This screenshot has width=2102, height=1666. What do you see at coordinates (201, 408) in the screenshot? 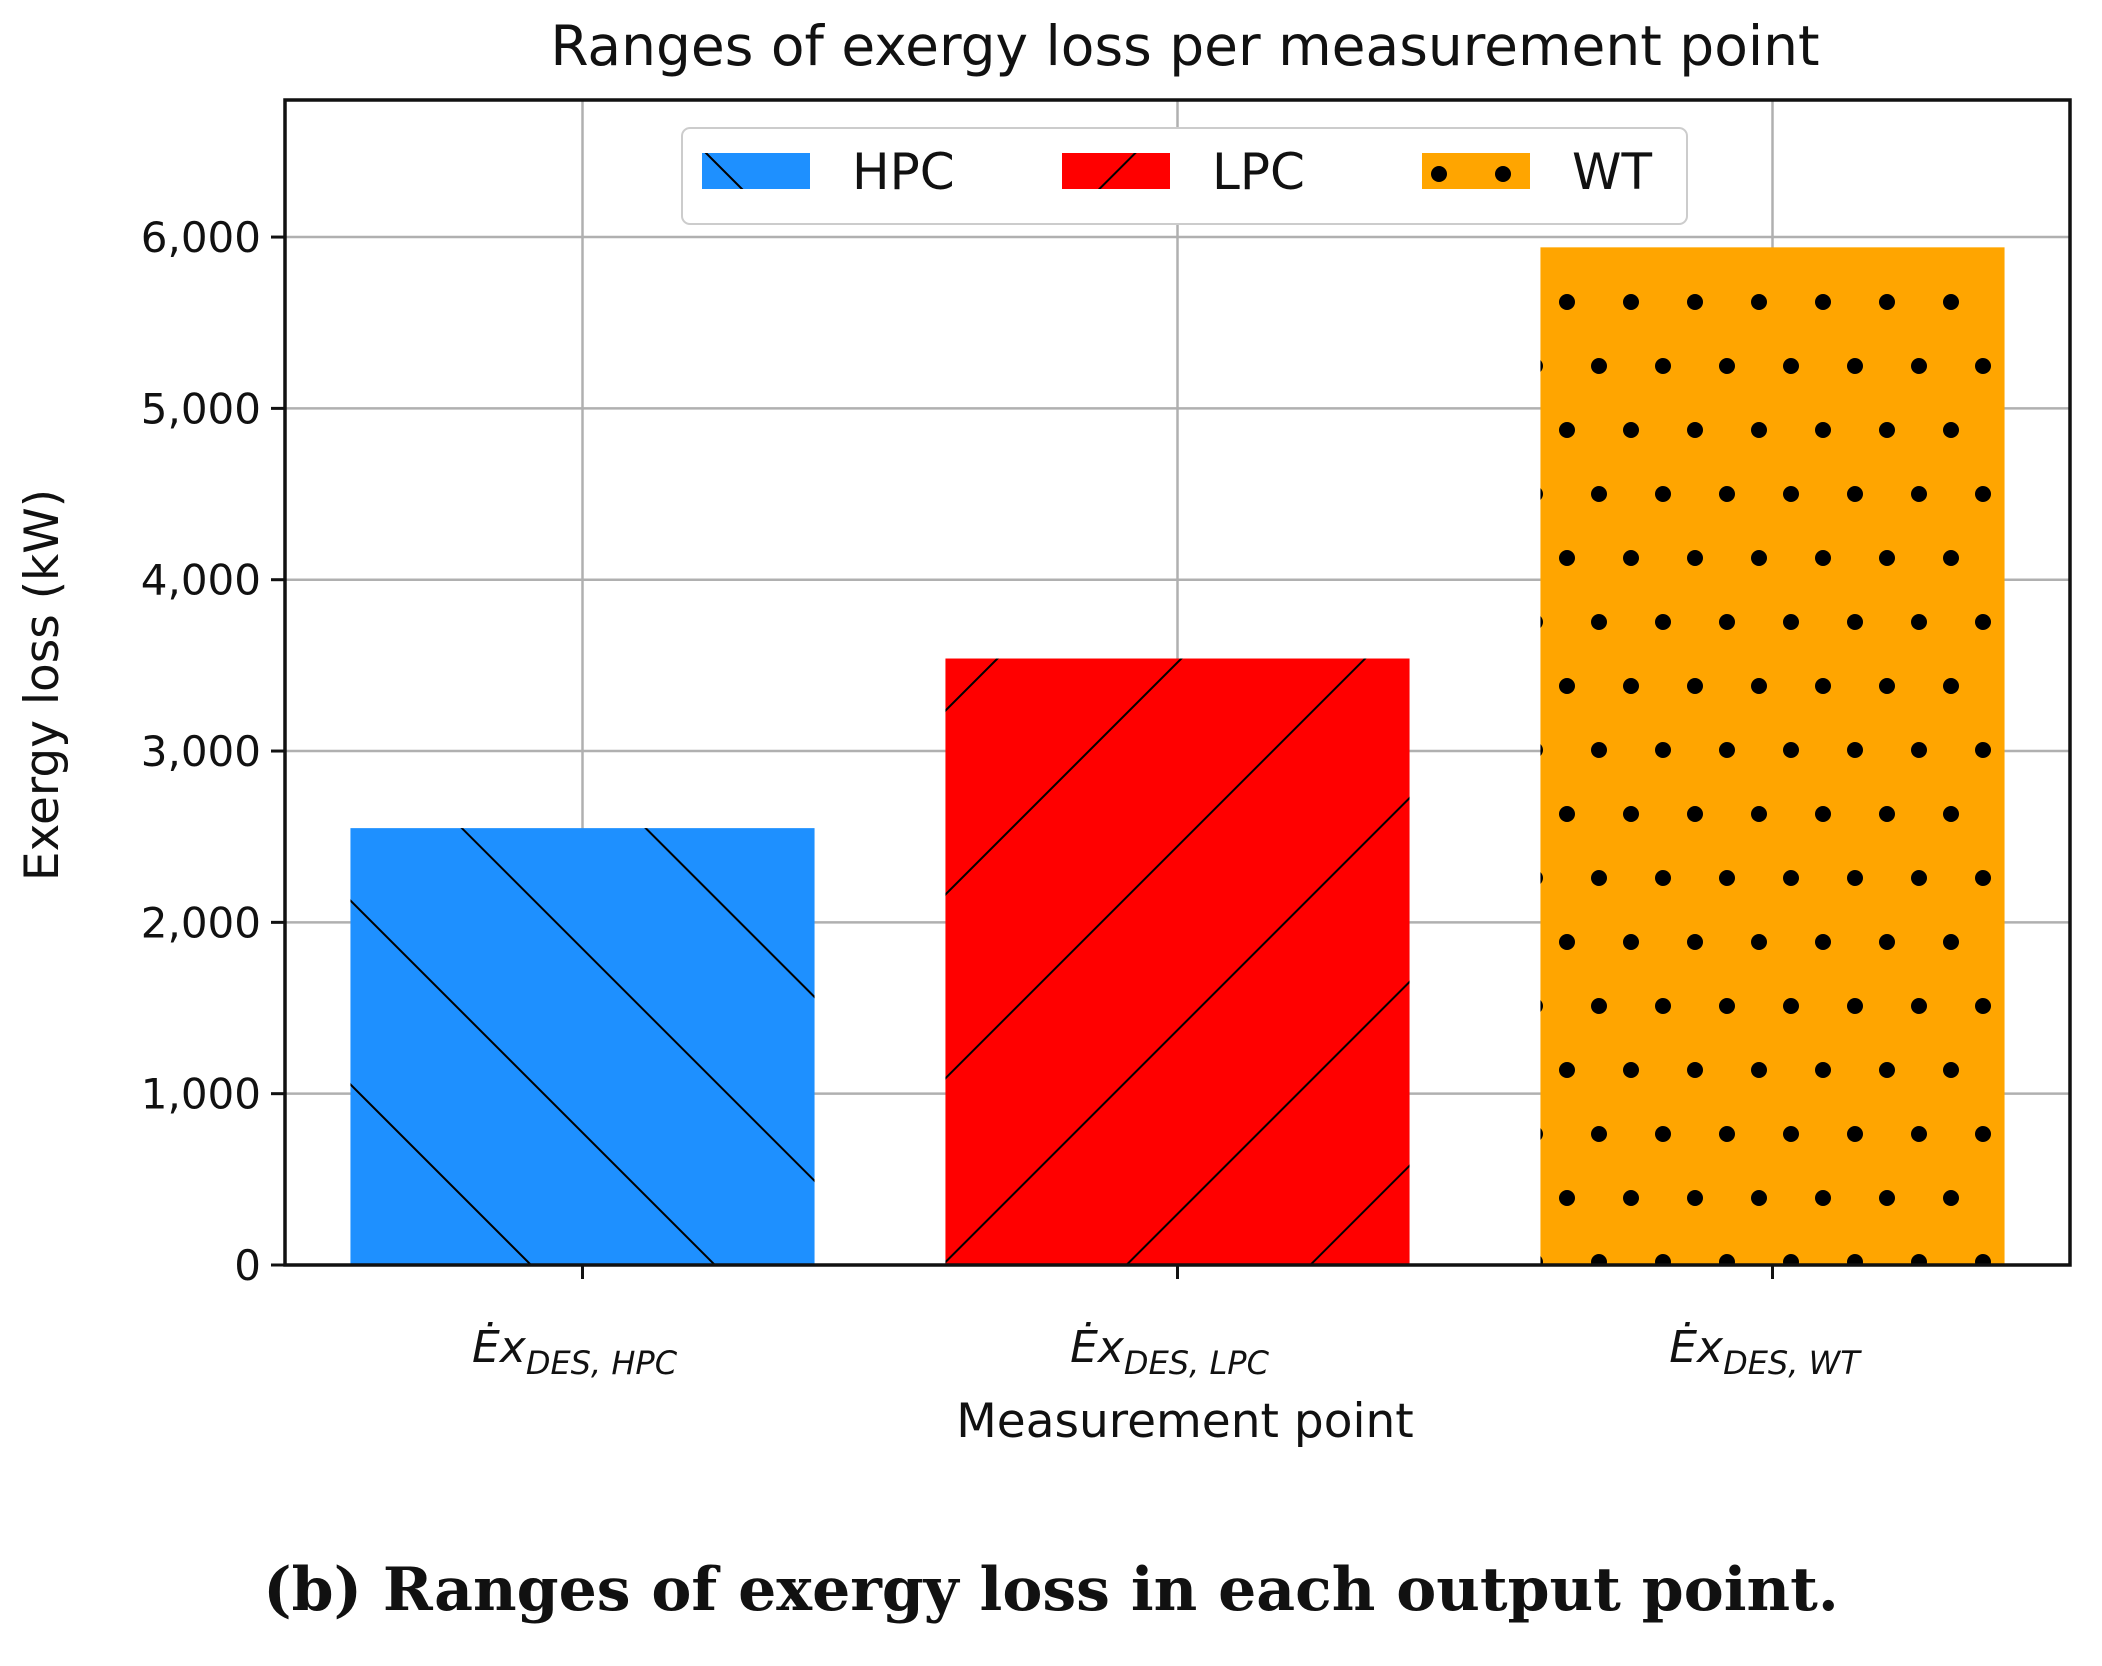
I see `y-tick-label: 5,000` at bounding box center [201, 408].